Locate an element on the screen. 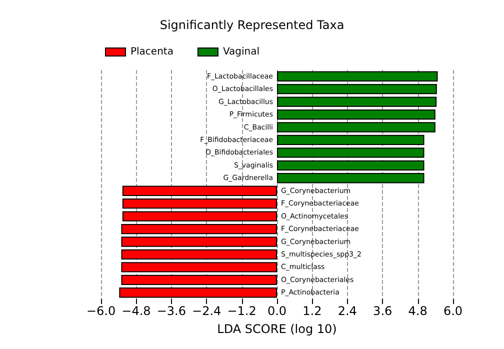  x-tick-label: 3.6 is located at coordinates (382, 311).